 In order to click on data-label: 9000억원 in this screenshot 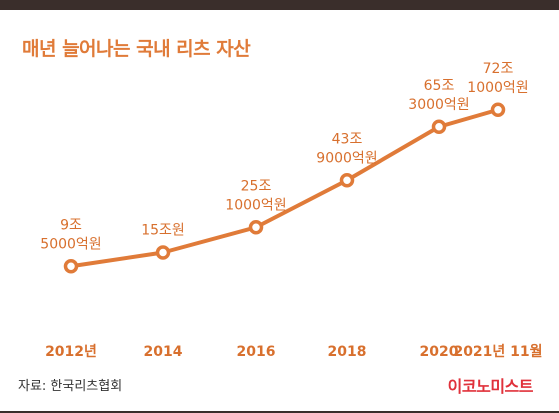, I will do `click(346, 158)`.